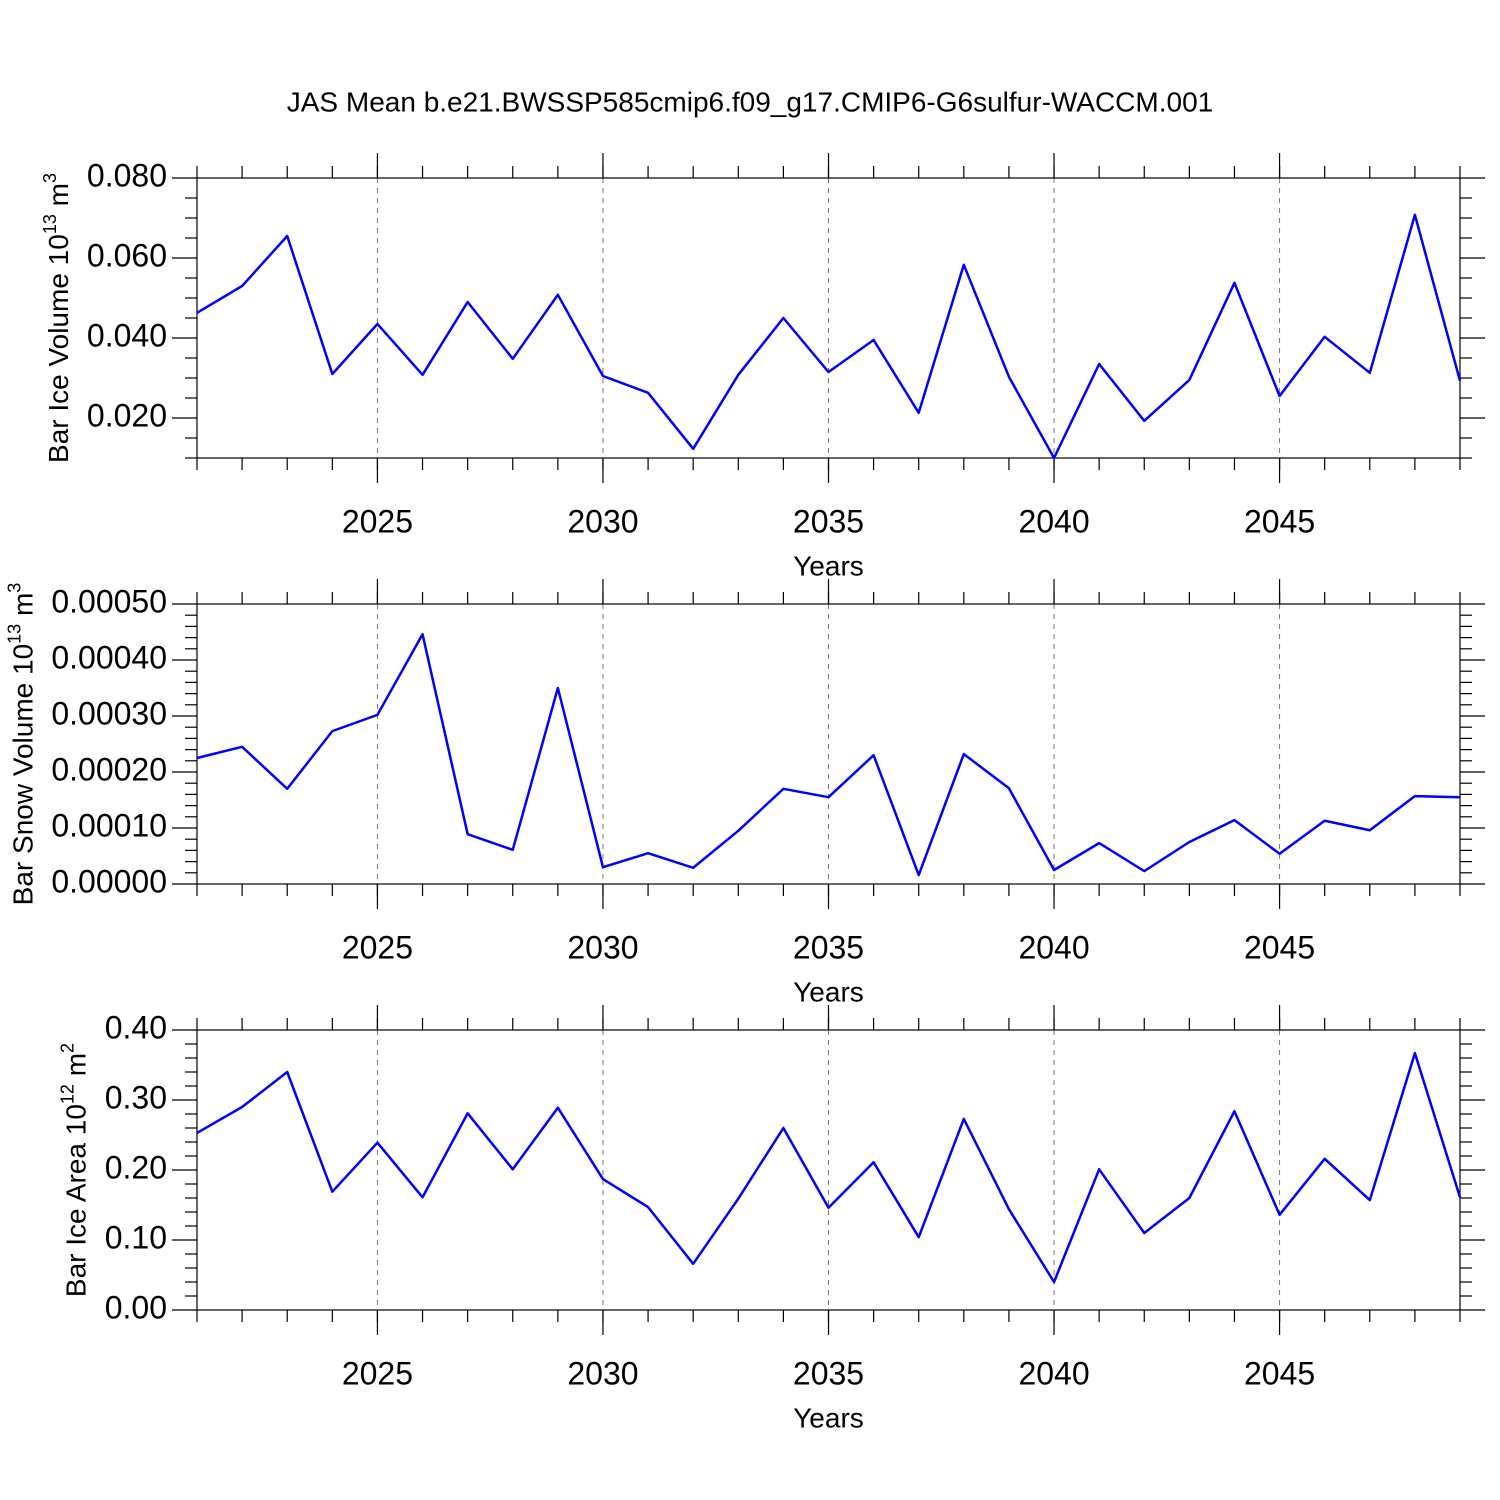 The image size is (1500, 1500). I want to click on y-axis-label: Bar Ice Volume 1013 m3, so click(57, 318).